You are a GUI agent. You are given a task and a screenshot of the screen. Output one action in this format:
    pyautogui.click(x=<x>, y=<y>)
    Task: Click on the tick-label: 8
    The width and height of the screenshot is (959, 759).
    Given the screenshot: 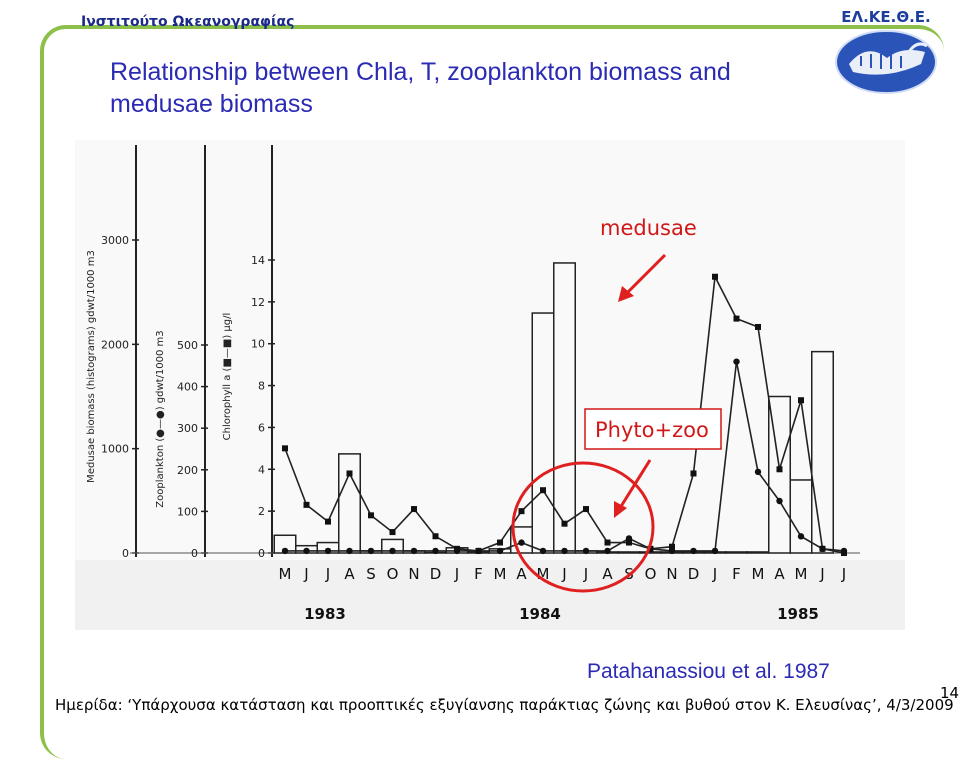 What is the action you would take?
    pyautogui.click(x=261, y=386)
    